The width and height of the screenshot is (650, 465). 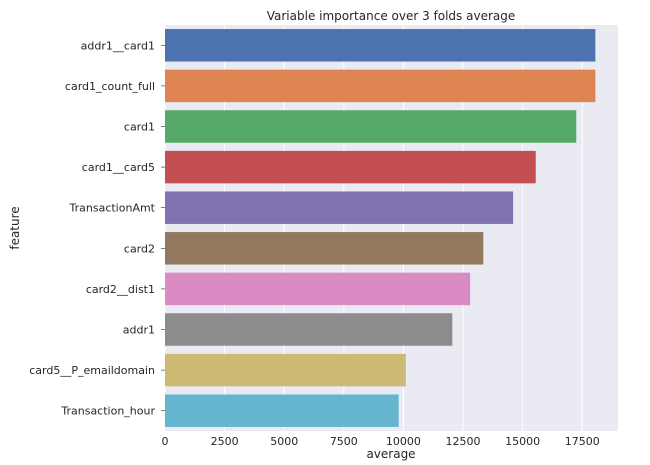 I want to click on x-tick-label: 17500, so click(x=582, y=441).